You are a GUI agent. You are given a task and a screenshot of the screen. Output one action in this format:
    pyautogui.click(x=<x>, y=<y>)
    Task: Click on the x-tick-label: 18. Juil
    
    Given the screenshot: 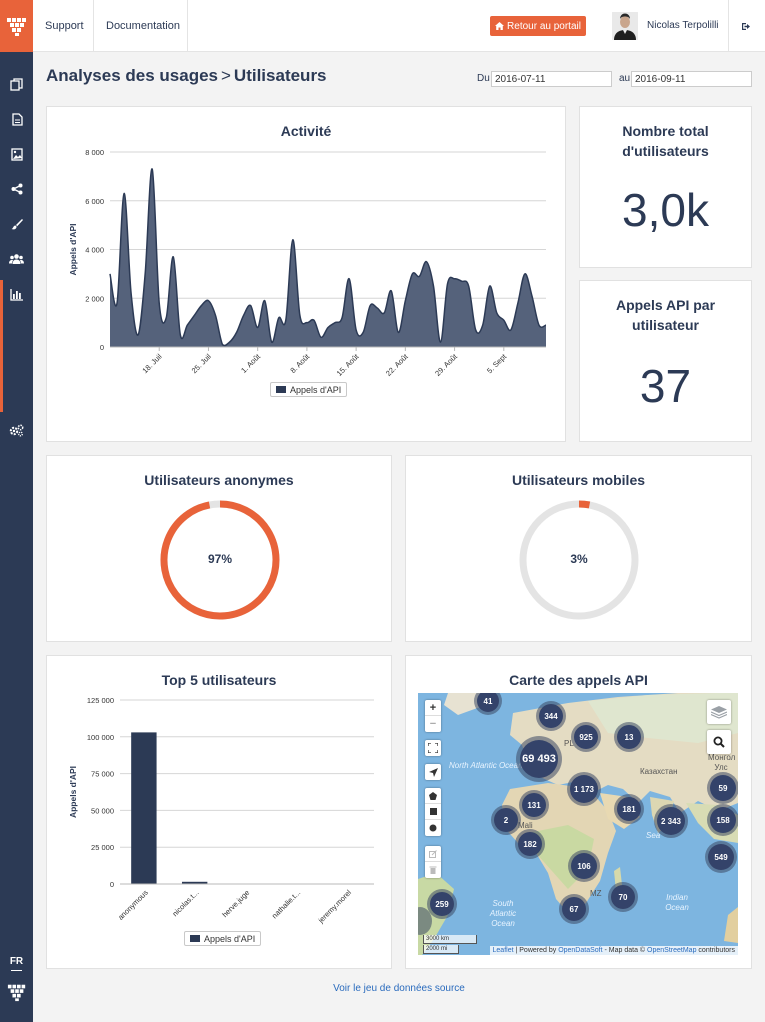 What is the action you would take?
    pyautogui.click(x=151, y=363)
    